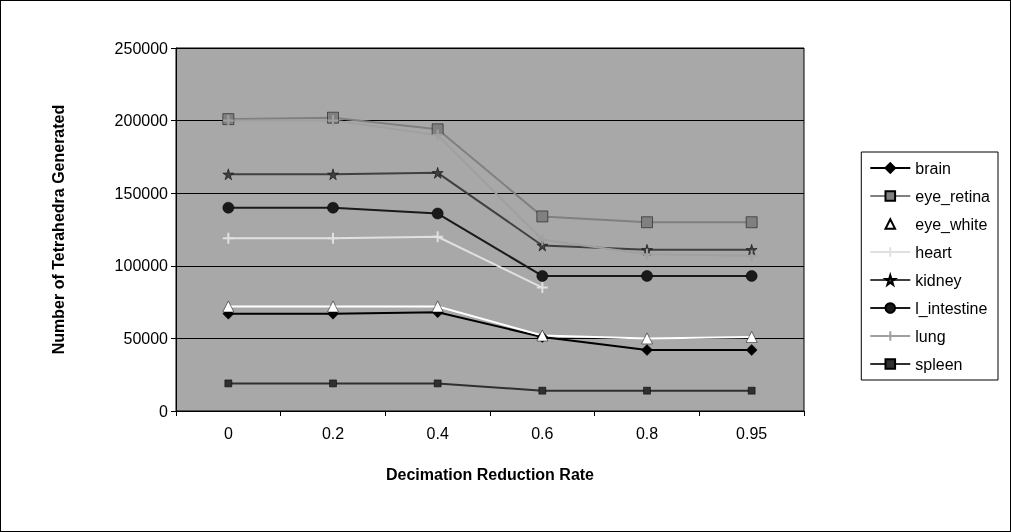  I want to click on y-tick-label: 0, so click(164, 411).